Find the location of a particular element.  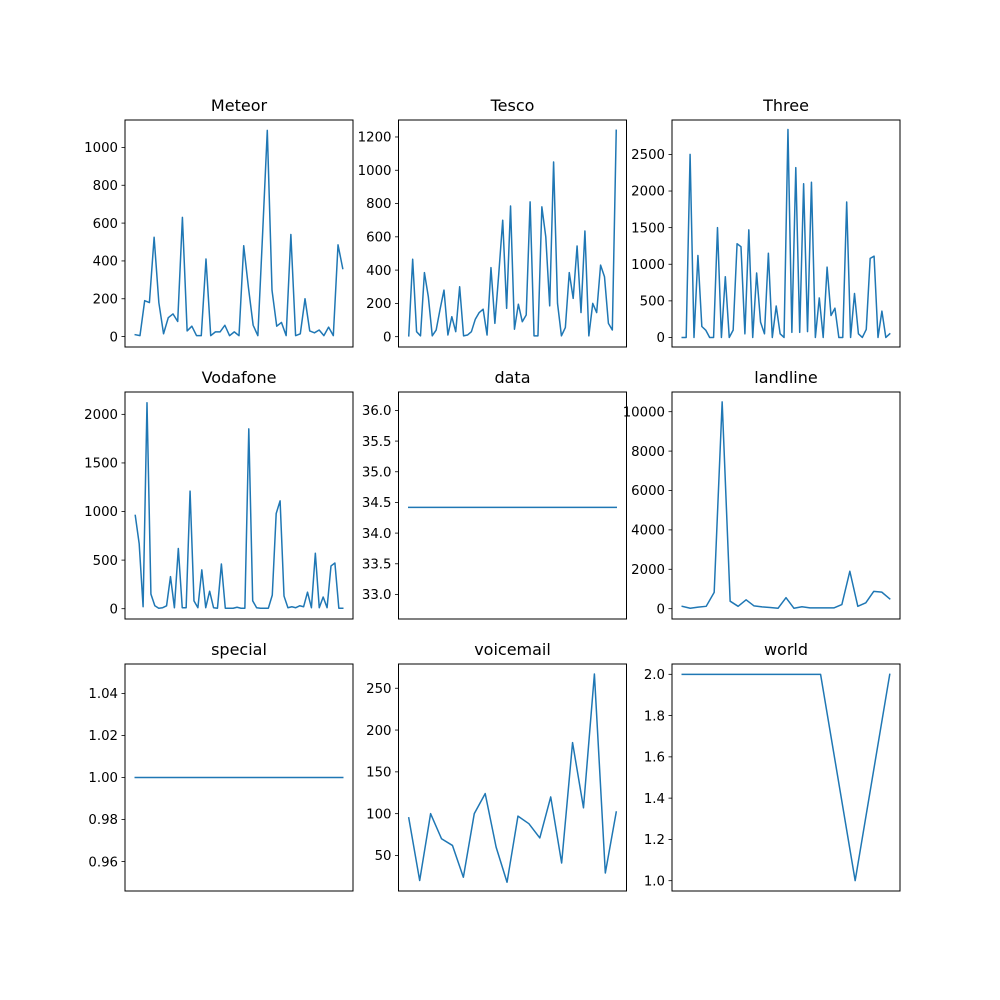

panel-title: voicemail is located at coordinates (512, 649).